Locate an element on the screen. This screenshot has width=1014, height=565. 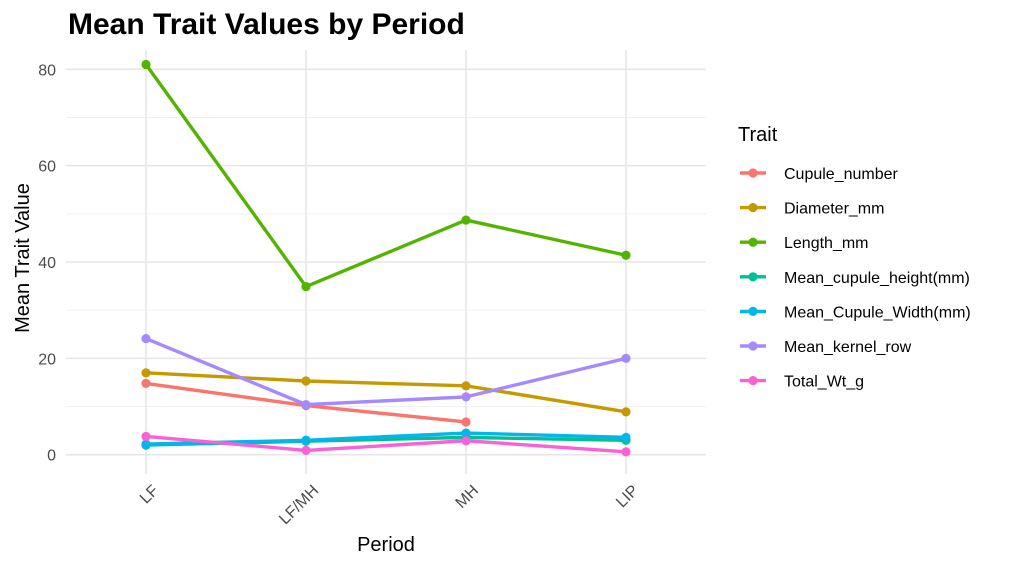
x-axis-ticks: LF LF/MH MH LIP is located at coordinates (389, 505).